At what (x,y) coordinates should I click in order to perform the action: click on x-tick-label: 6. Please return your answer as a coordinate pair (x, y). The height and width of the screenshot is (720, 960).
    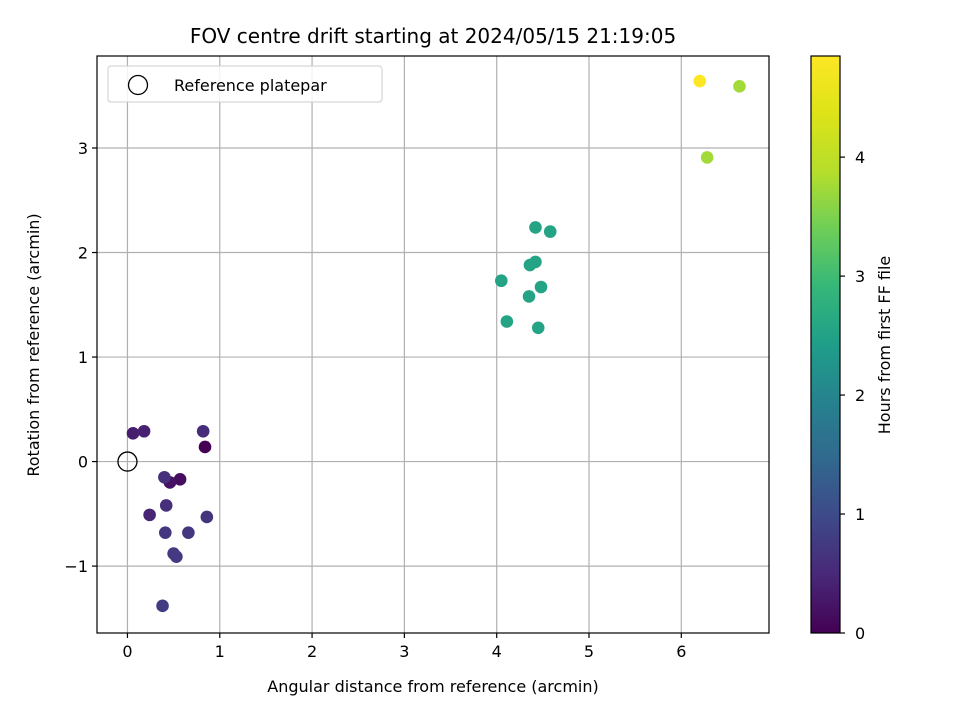
    Looking at the image, I should click on (681, 651).